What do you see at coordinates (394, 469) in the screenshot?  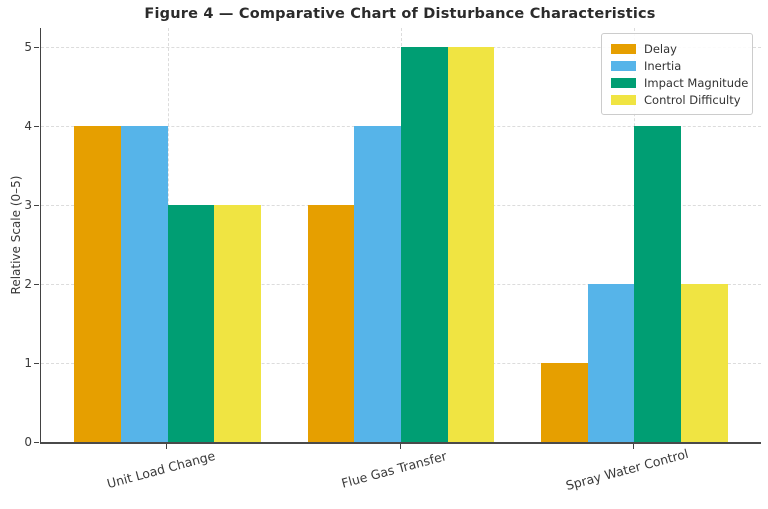 I see `x-axis-category-label: Flue Gas Transfer` at bounding box center [394, 469].